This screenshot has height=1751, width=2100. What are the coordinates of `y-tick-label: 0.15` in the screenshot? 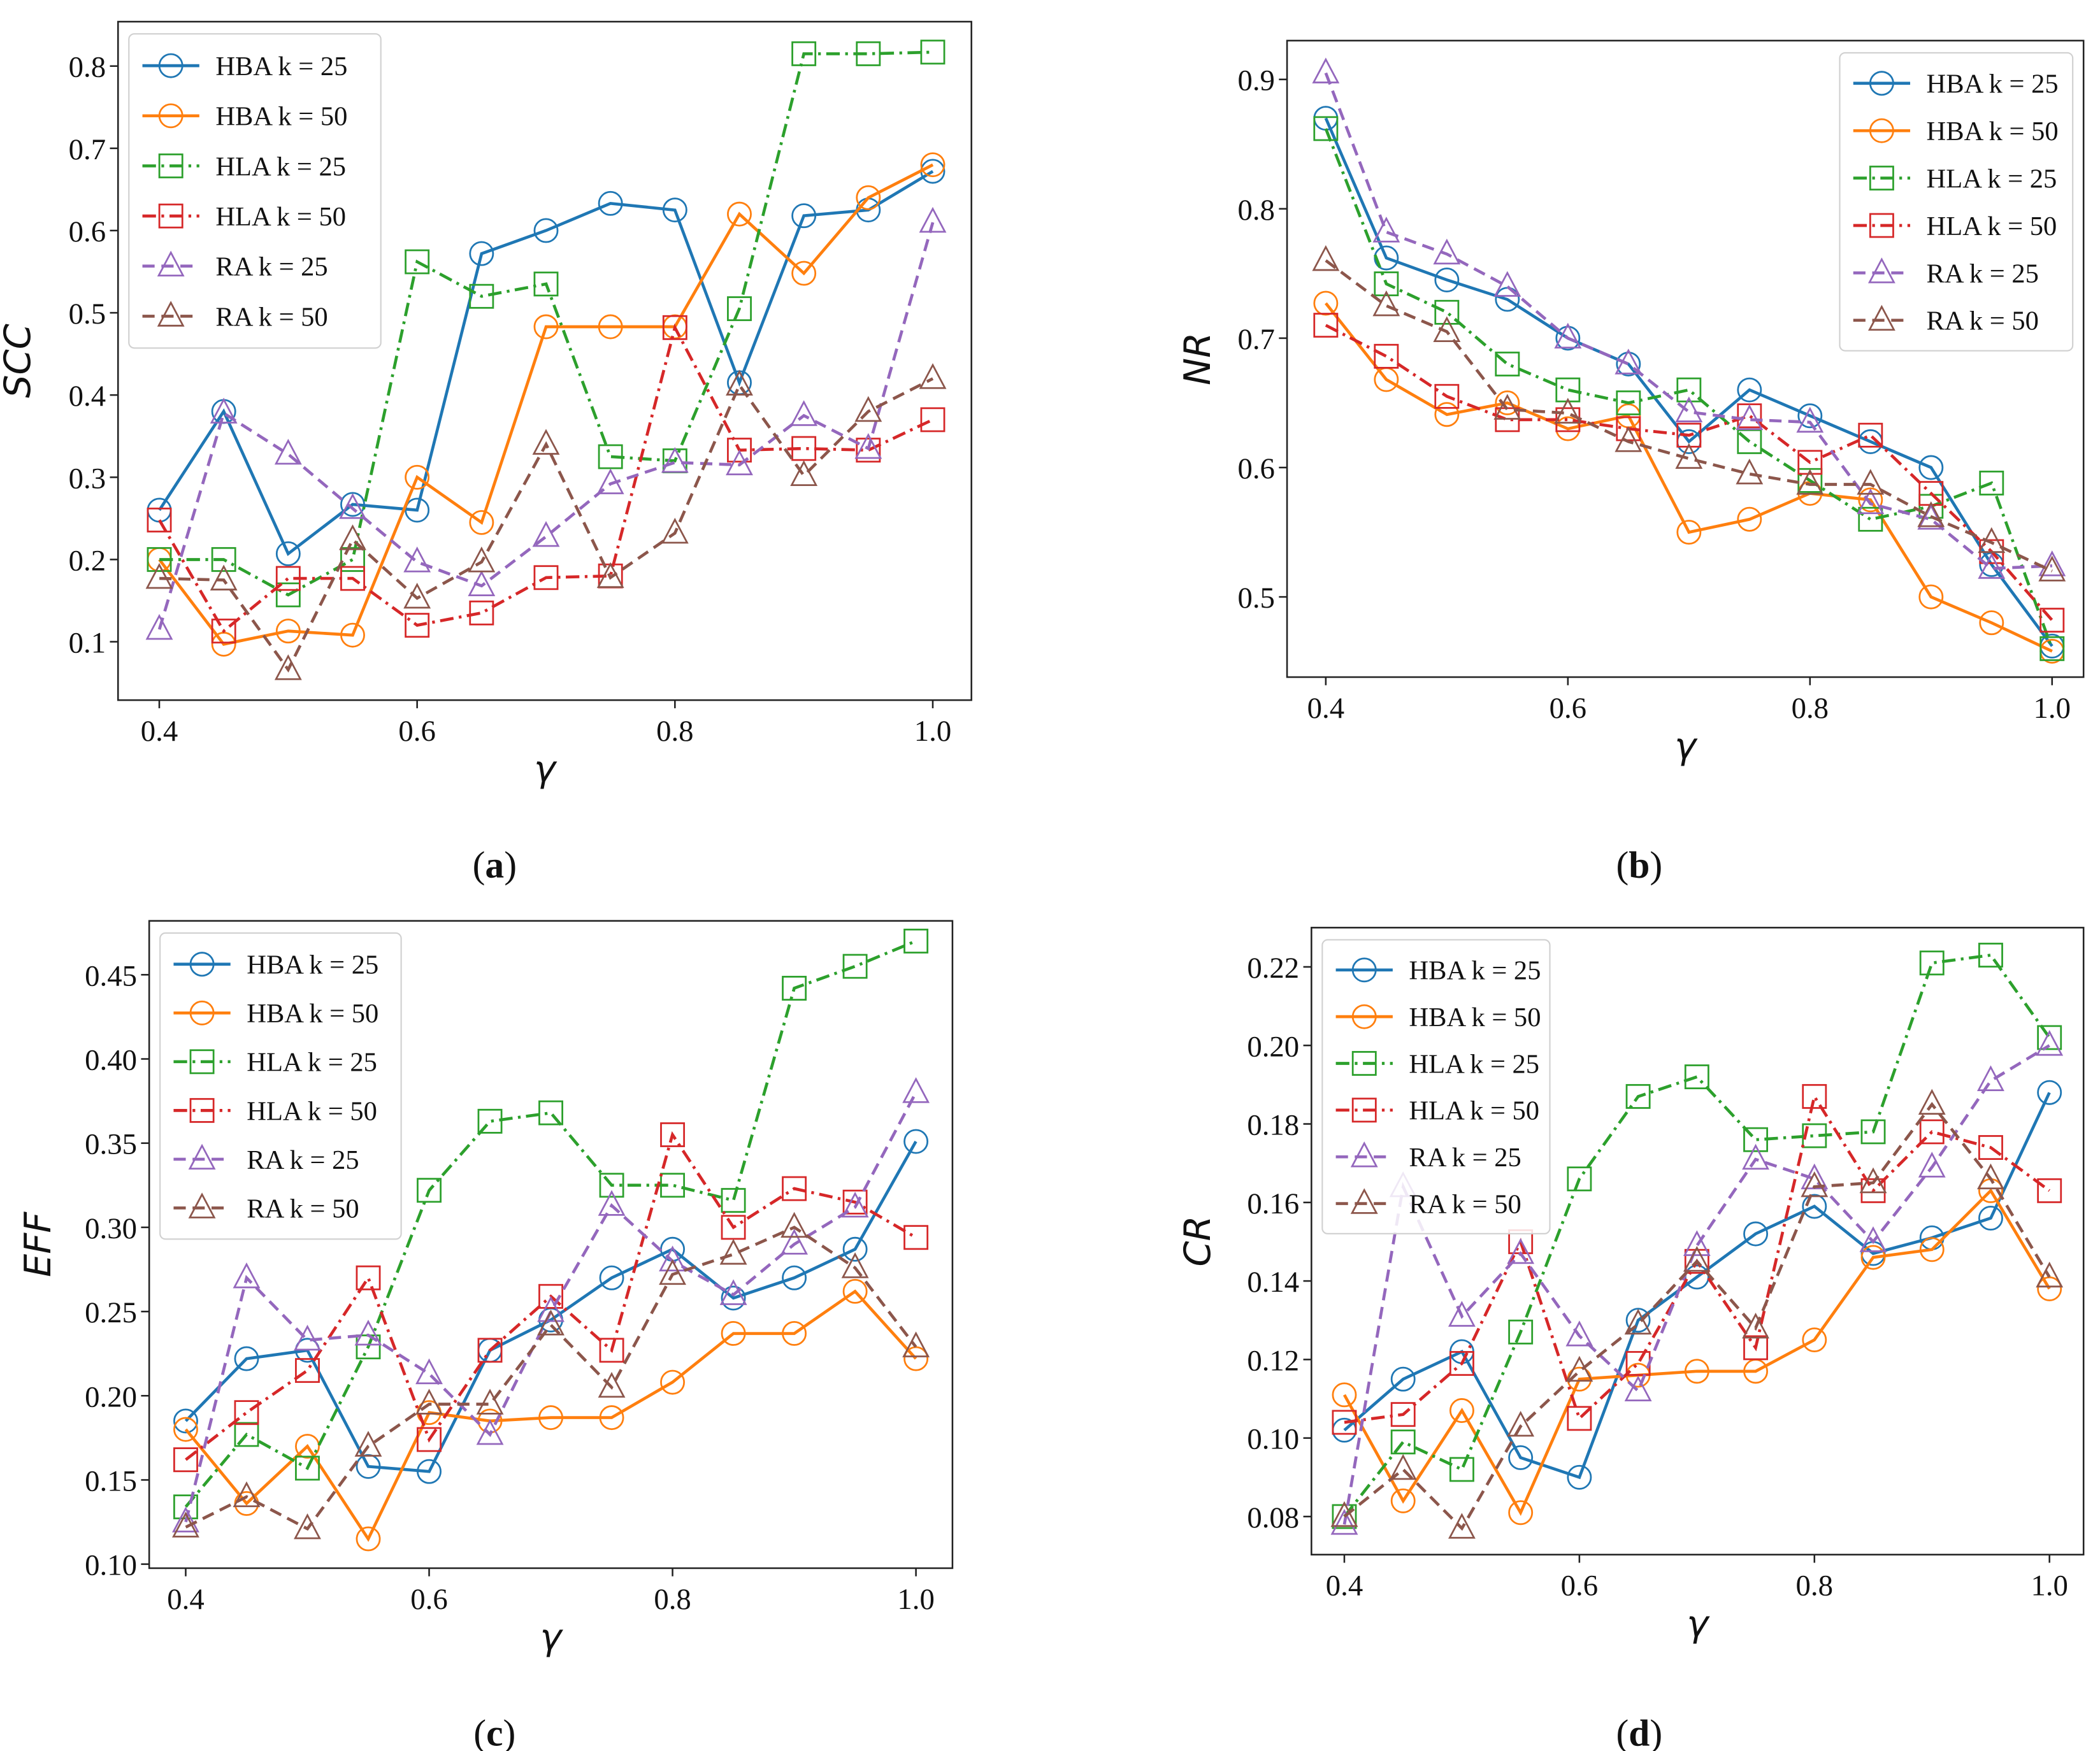 It's located at (111, 1480).